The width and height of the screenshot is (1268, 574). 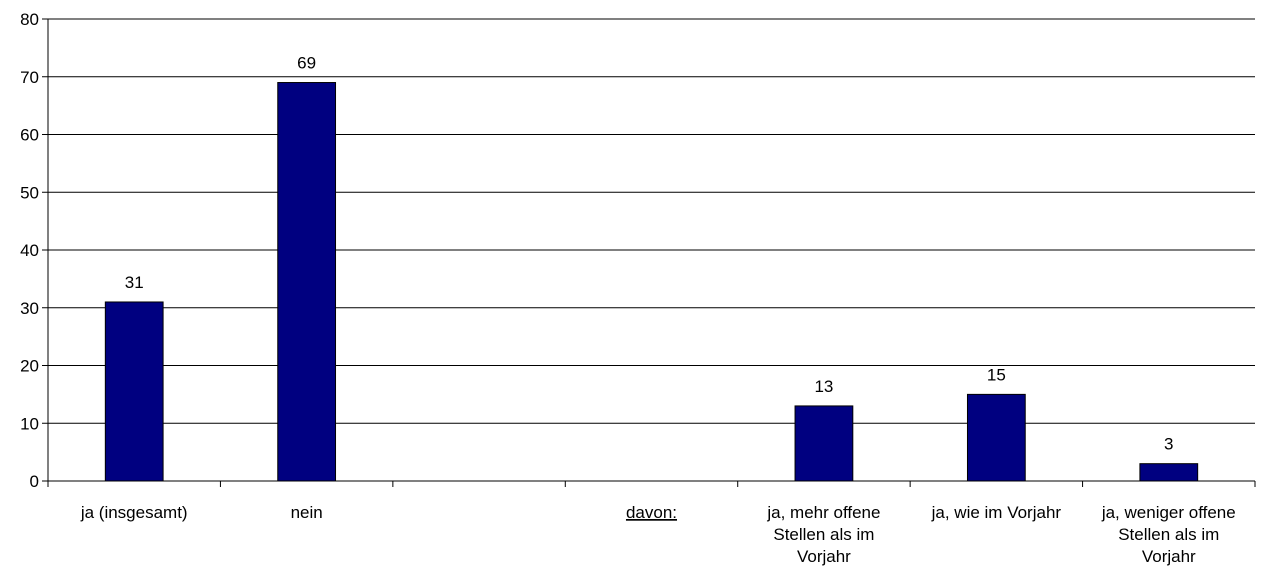 I want to click on x-category-label: ja, mehr offene Stellen als im Vorjahr, so click(x=823, y=534).